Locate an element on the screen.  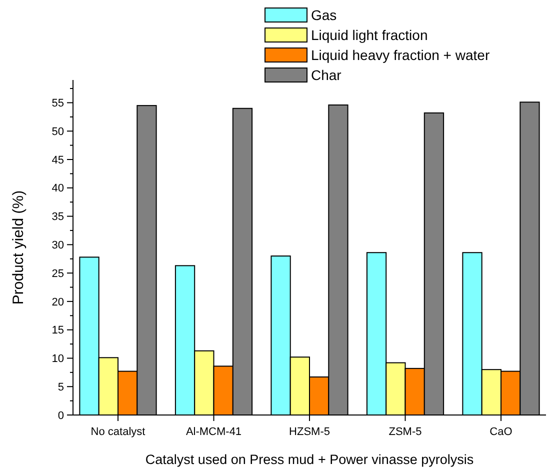
legend-label: Gas is located at coordinates (324, 15).